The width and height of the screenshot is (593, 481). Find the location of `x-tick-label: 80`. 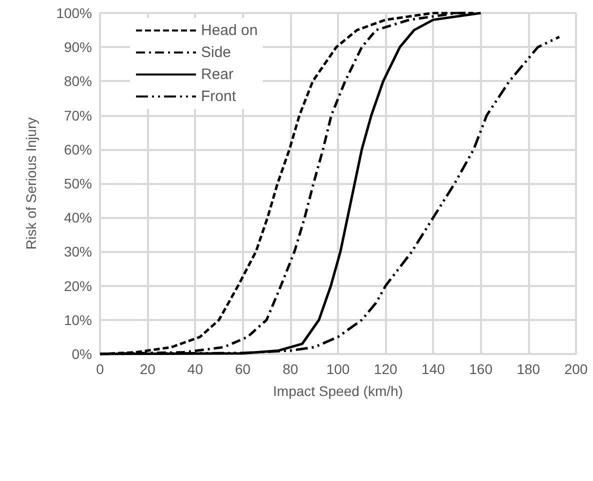

x-tick-label: 80 is located at coordinates (290, 369).